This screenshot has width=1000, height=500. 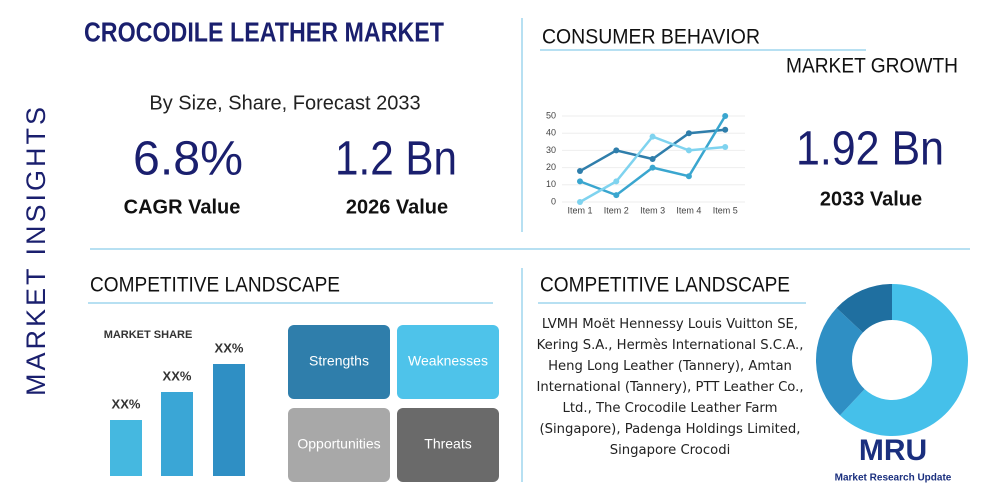 What do you see at coordinates (396, 159) in the screenshot?
I see `stat-value: 1.2 Bn` at bounding box center [396, 159].